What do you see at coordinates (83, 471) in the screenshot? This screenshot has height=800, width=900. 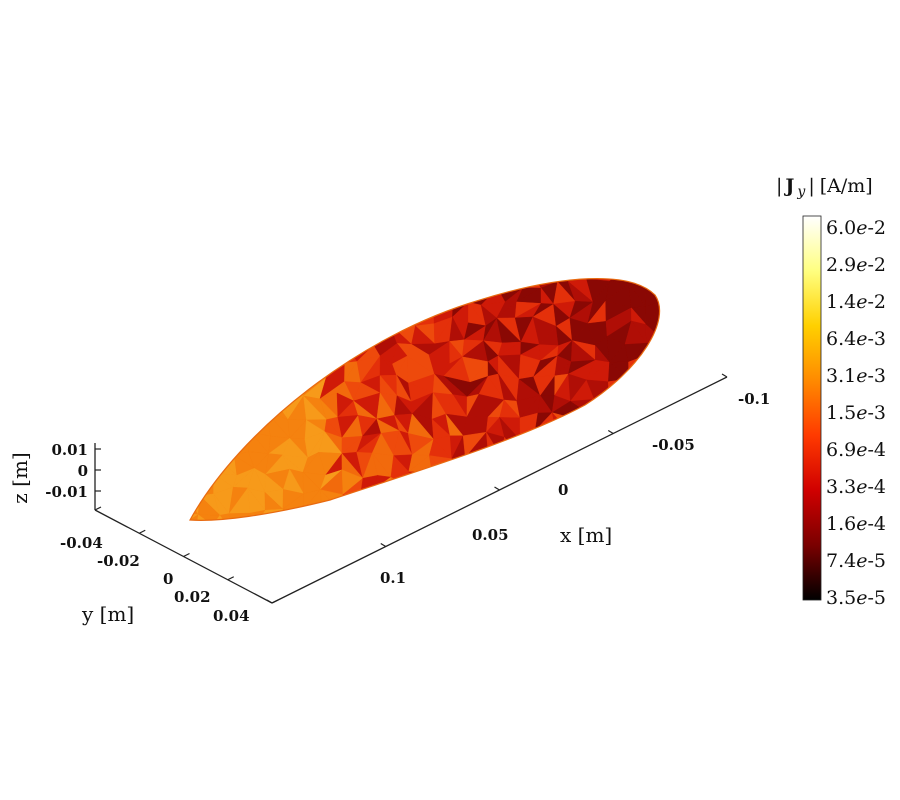 I see `z-tick-label: 0` at bounding box center [83, 471].